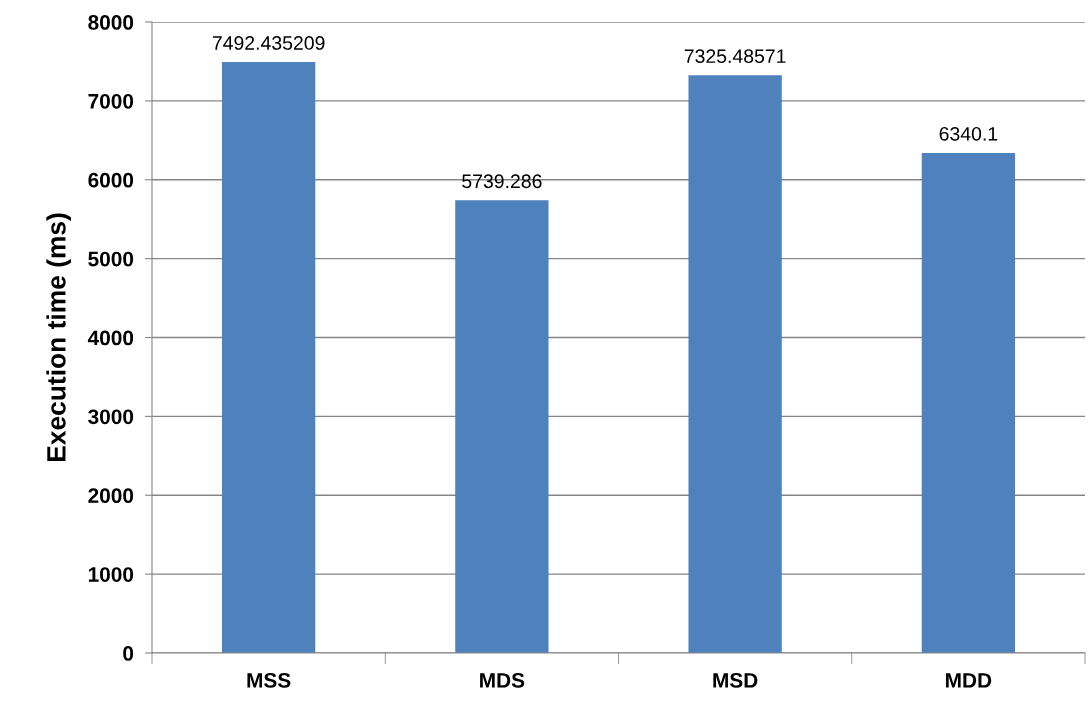 Image resolution: width=1089 pixels, height=706 pixels. Describe the element at coordinates (111, 574) in the screenshot. I see `y-tick-label: 1000` at that location.